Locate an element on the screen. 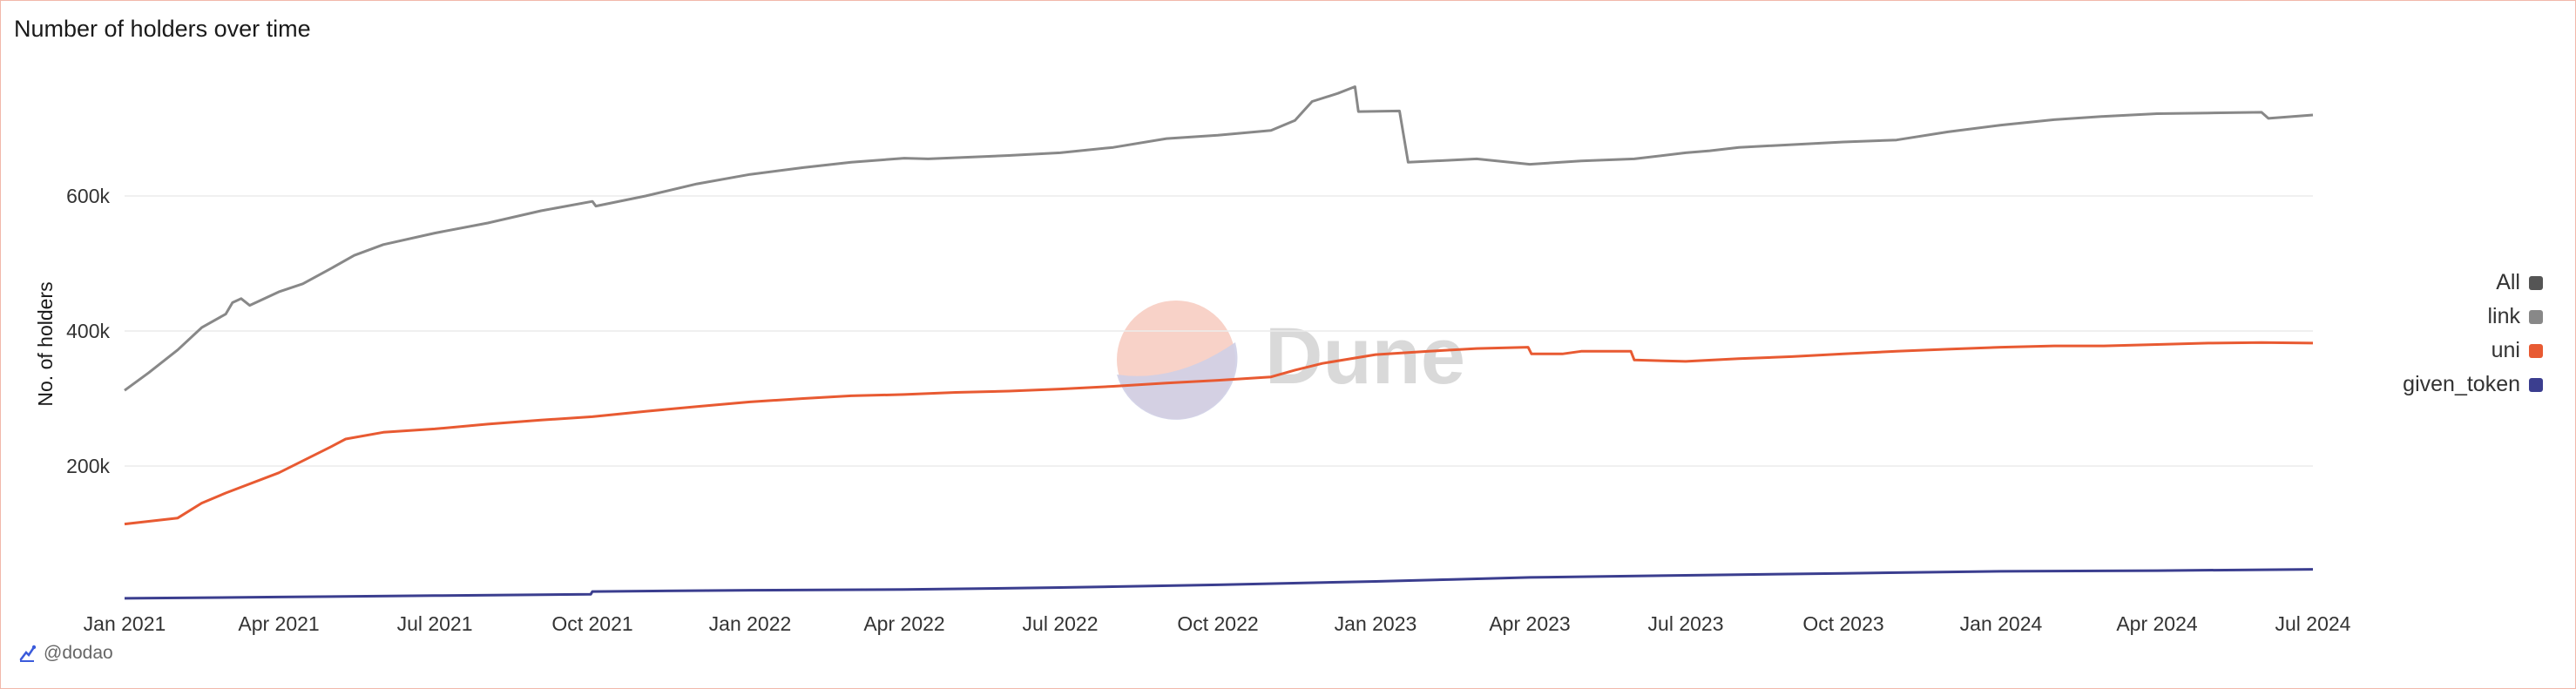 This screenshot has height=689, width=2576. legend-label: All is located at coordinates (2508, 282).